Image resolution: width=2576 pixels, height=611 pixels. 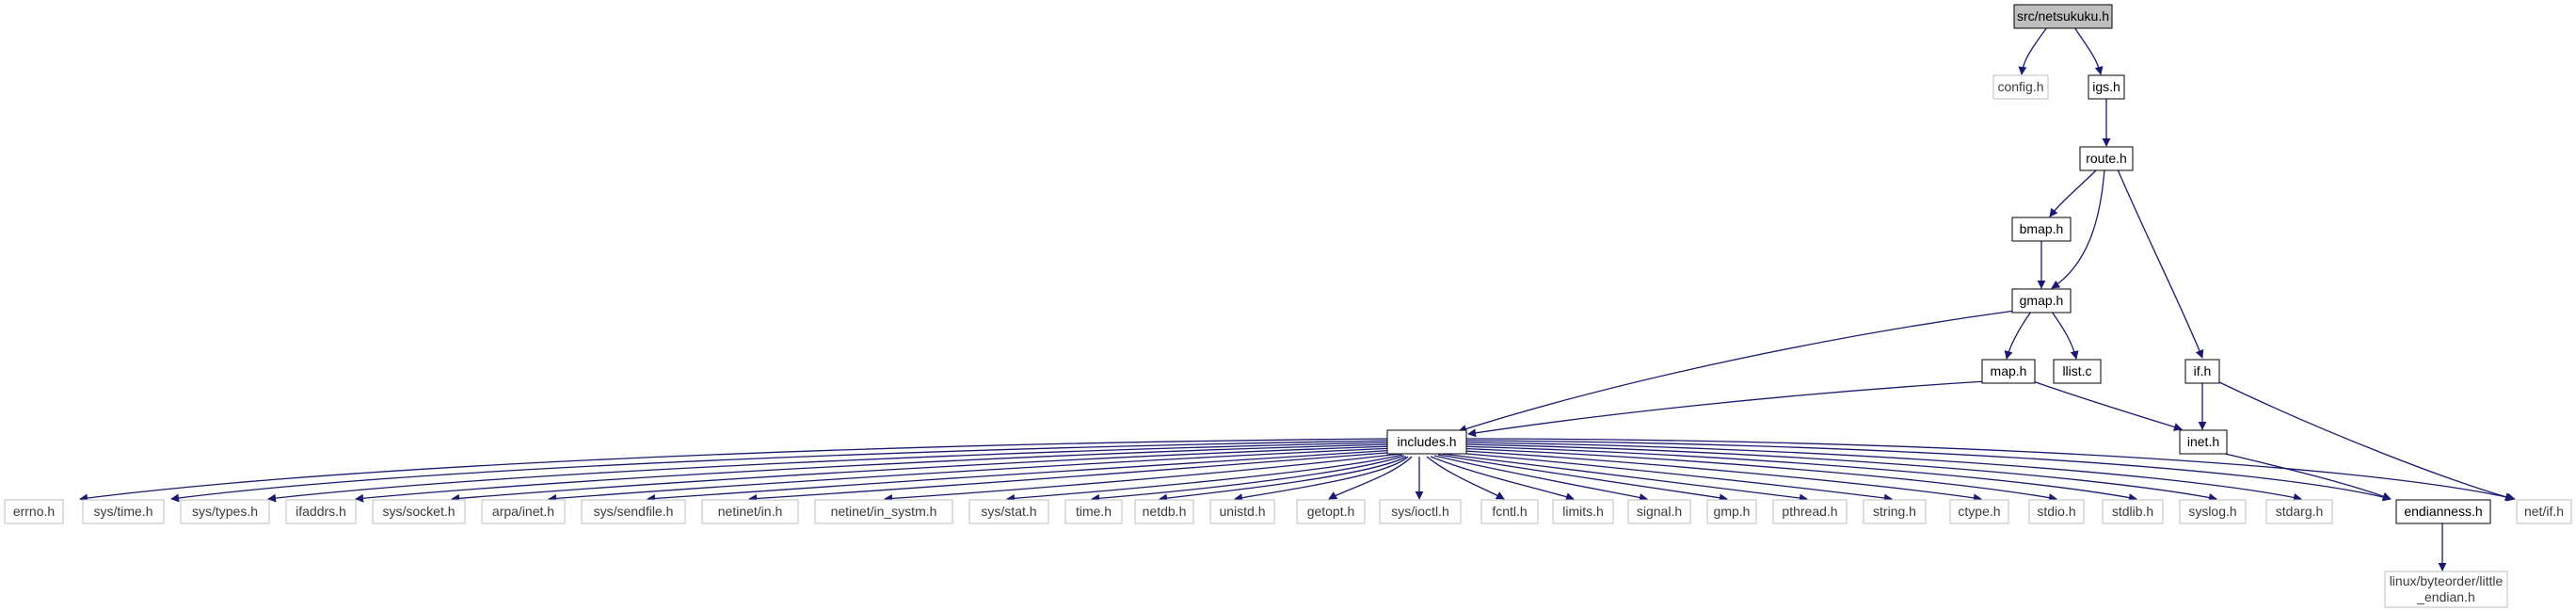 I want to click on node-limits: limits.h, so click(x=1583, y=511).